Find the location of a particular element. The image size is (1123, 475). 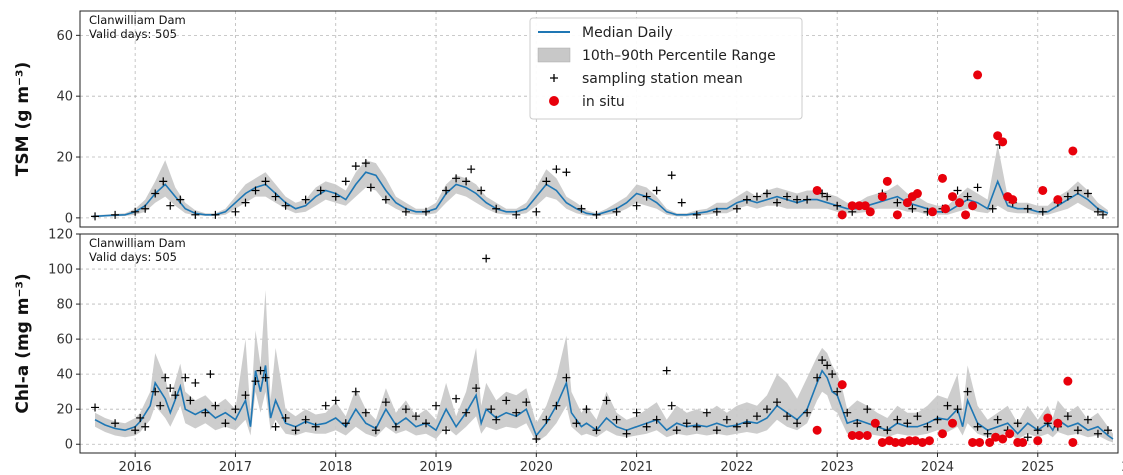

legend-band-handle is located at coordinates (554, 55).